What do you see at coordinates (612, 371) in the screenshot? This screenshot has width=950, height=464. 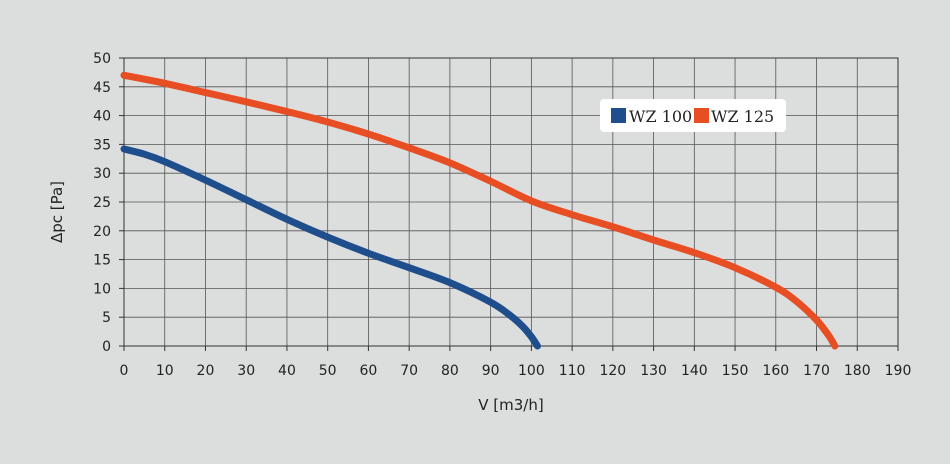 I see `x-tick-label: 120` at bounding box center [612, 371].